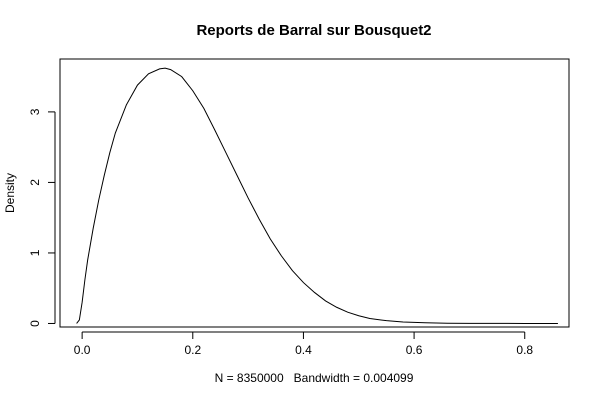 The width and height of the screenshot is (600, 405). Describe the element at coordinates (314, 378) in the screenshot. I see `x-axis-label: N = 8350000 Bandwidth = 0.004099` at that location.